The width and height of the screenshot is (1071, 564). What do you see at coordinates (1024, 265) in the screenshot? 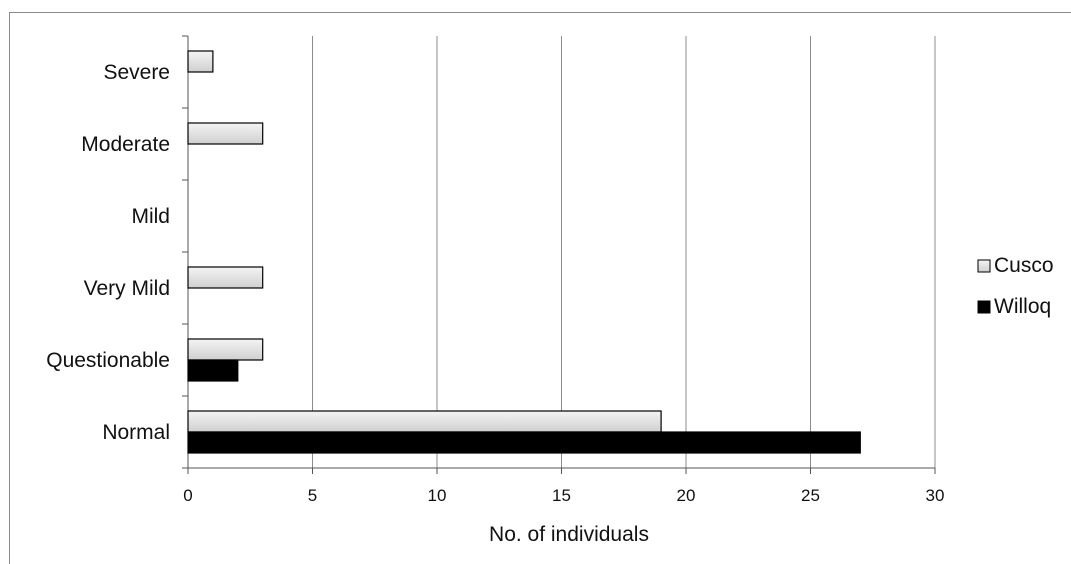
I see `legend-label-cusco: Cusco` at bounding box center [1024, 265].